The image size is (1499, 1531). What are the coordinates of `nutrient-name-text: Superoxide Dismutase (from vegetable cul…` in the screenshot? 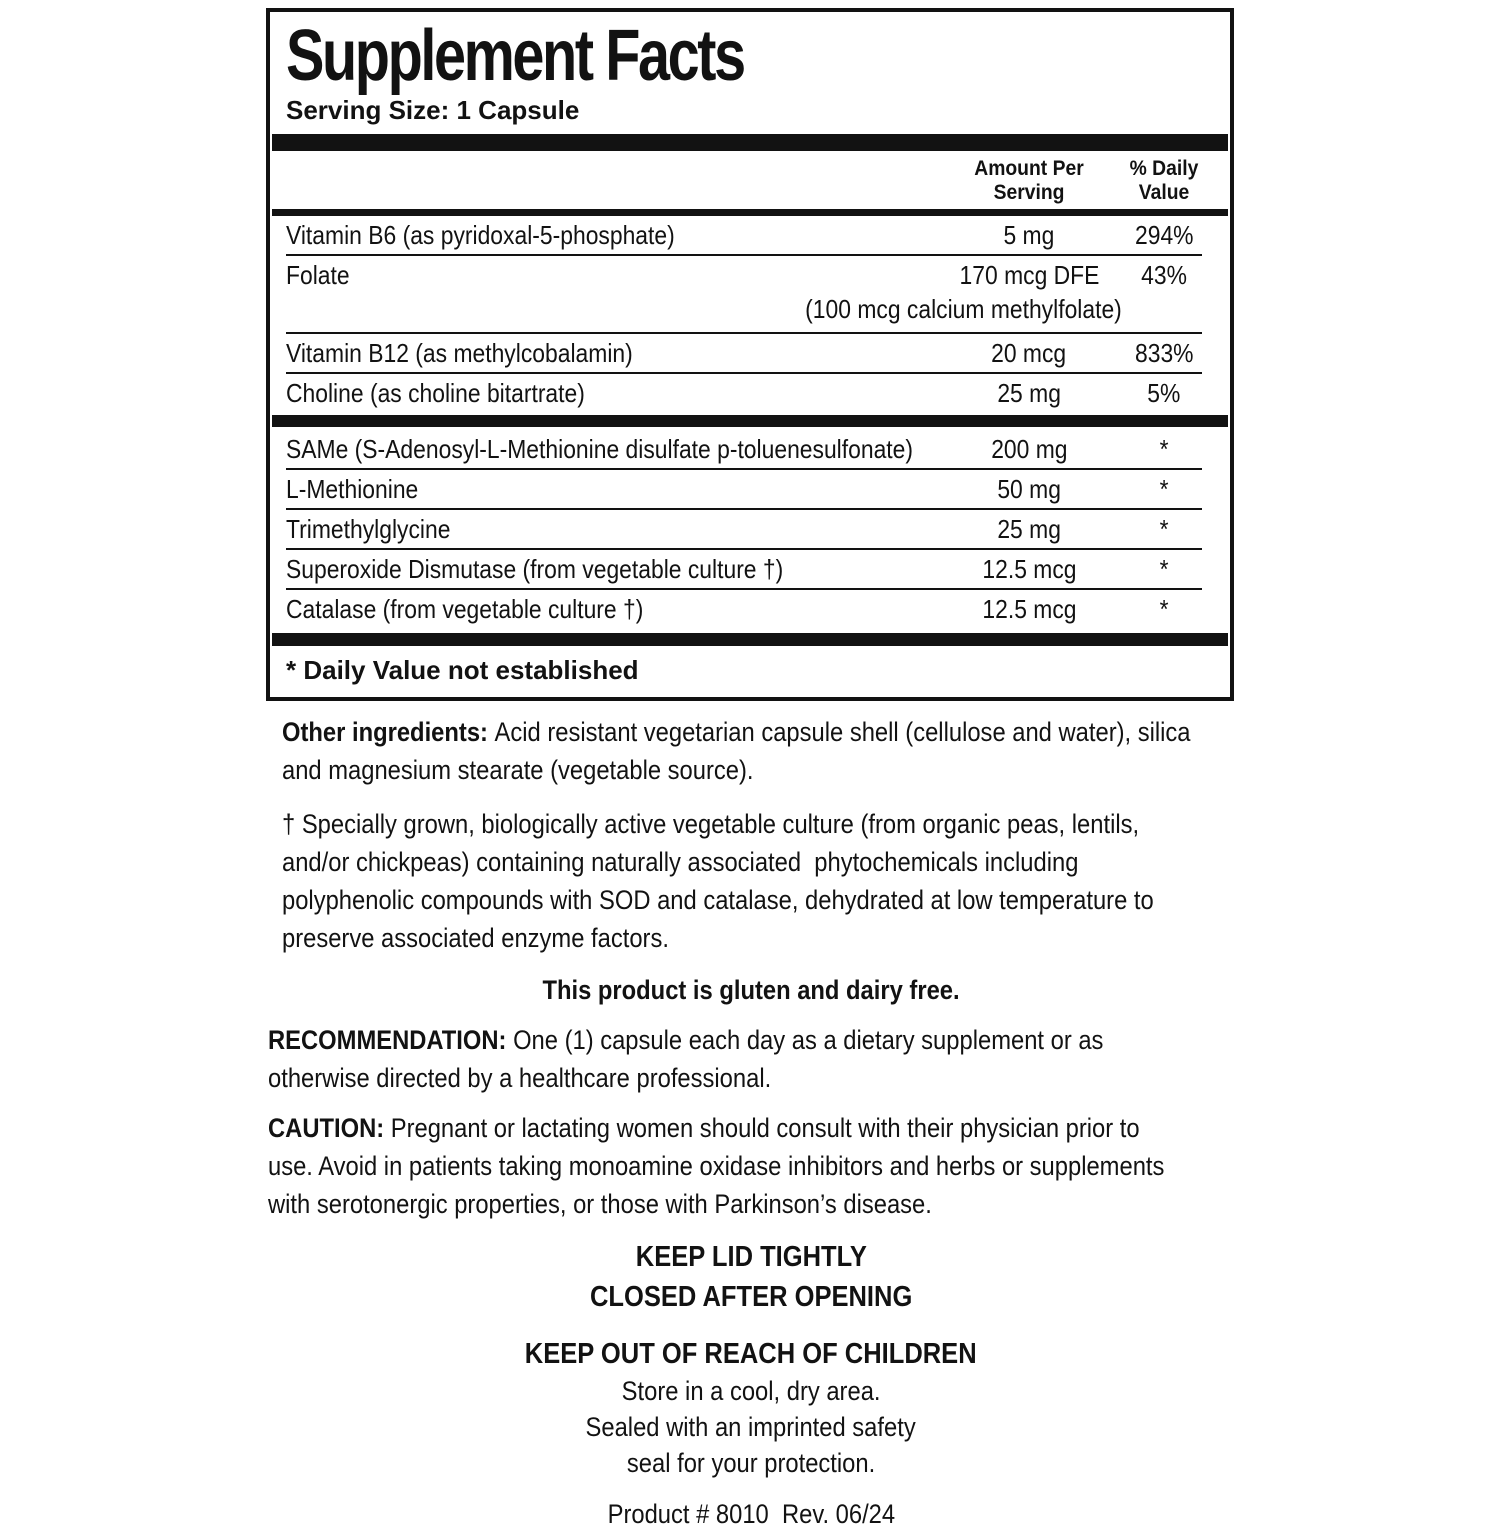 It's located at (535, 569).